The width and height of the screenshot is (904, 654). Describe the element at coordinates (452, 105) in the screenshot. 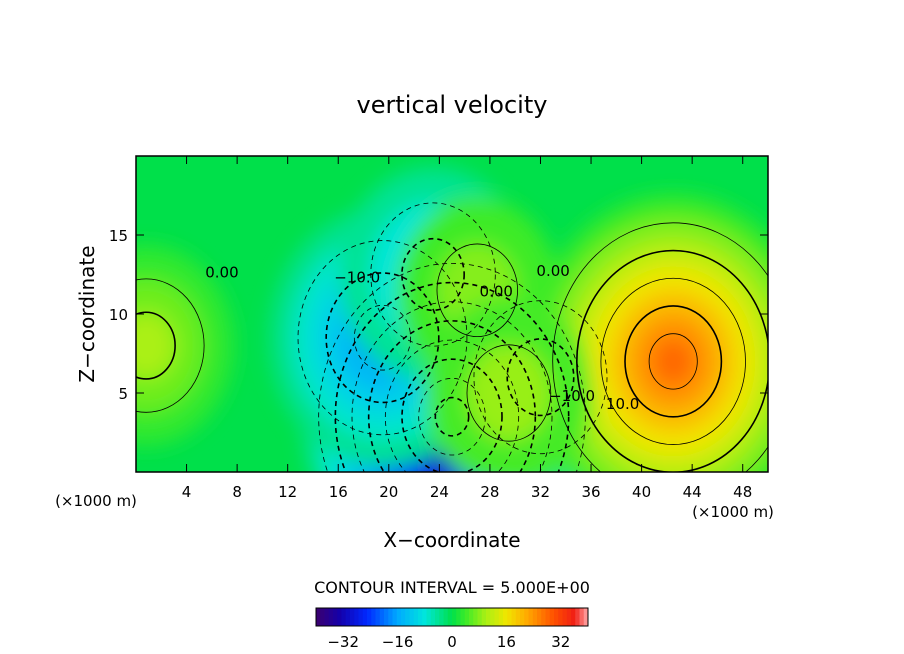

I see `chart-title: vertical velocity` at that location.